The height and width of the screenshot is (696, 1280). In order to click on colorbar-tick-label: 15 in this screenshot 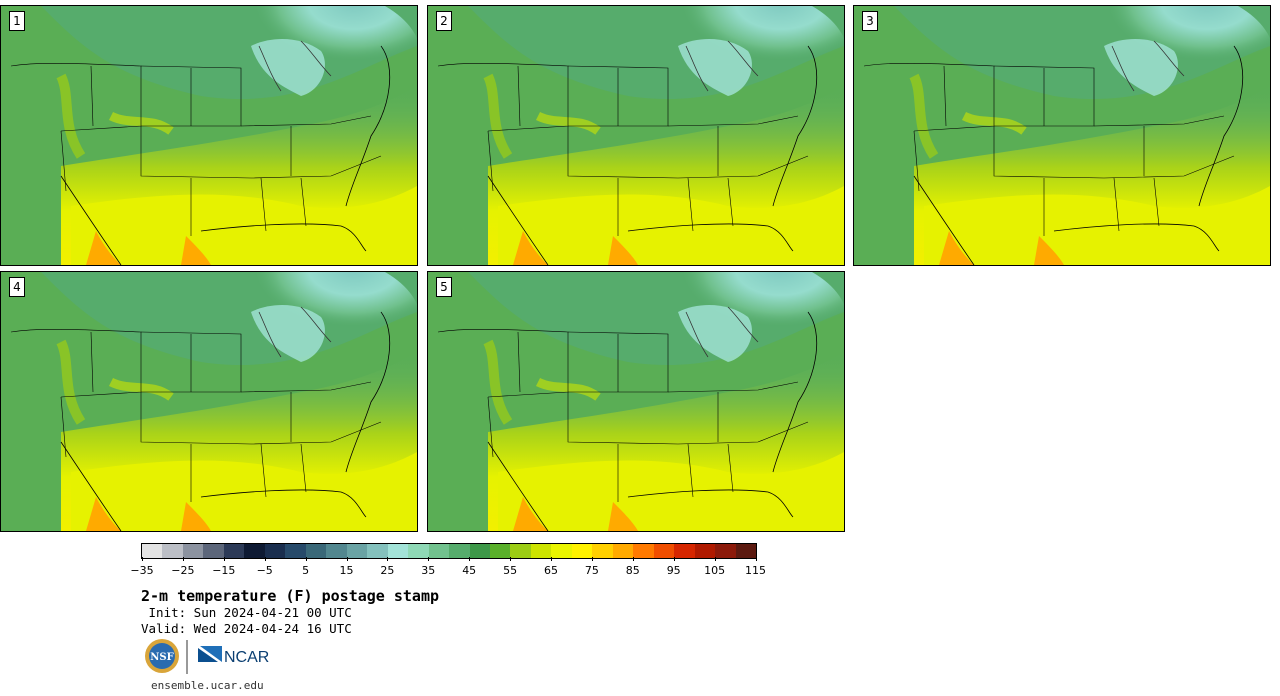, I will do `click(346, 570)`.